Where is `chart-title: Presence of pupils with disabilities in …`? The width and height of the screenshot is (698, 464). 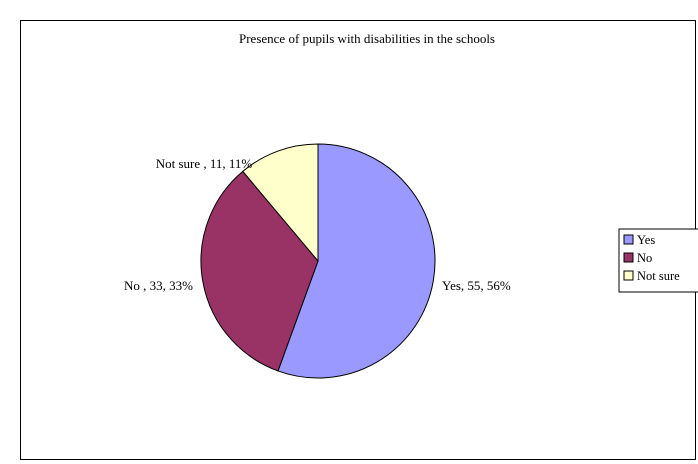
chart-title: Presence of pupils with disabilities in … is located at coordinates (367, 38).